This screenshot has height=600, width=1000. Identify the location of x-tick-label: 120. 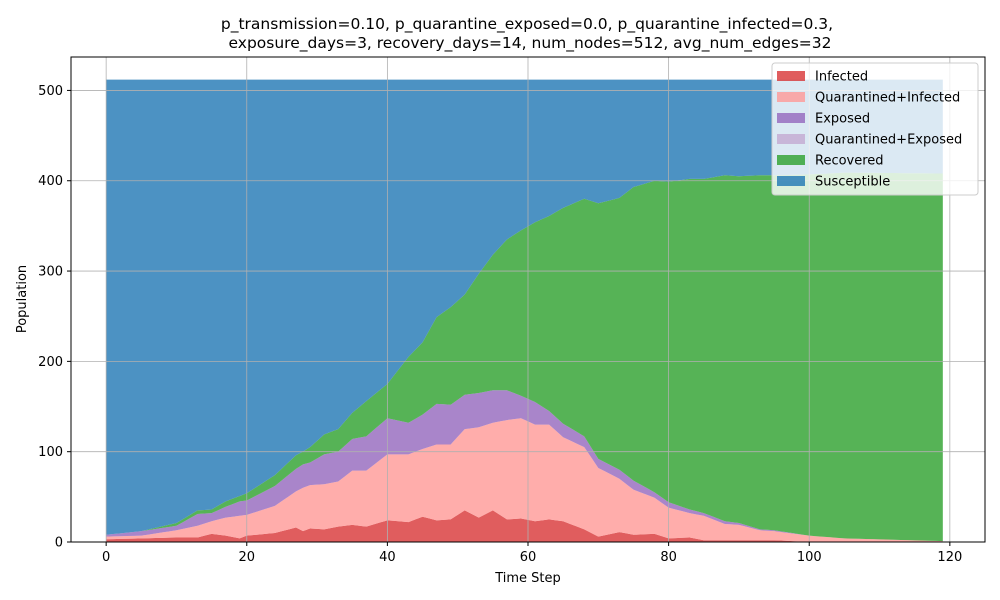
(949, 557).